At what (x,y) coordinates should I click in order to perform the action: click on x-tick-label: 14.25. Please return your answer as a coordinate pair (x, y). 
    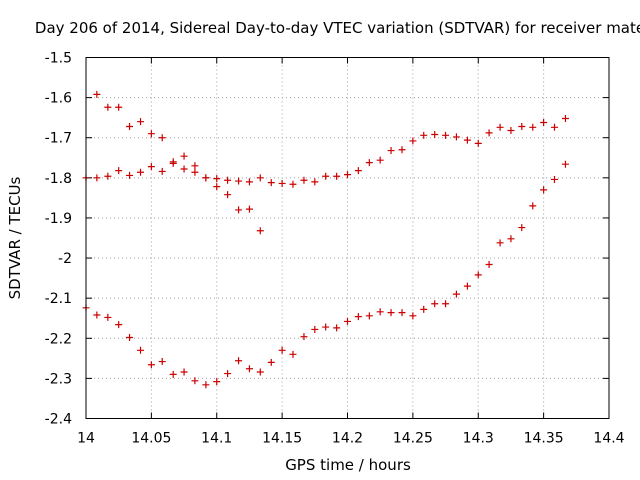
    Looking at the image, I should click on (413, 439).